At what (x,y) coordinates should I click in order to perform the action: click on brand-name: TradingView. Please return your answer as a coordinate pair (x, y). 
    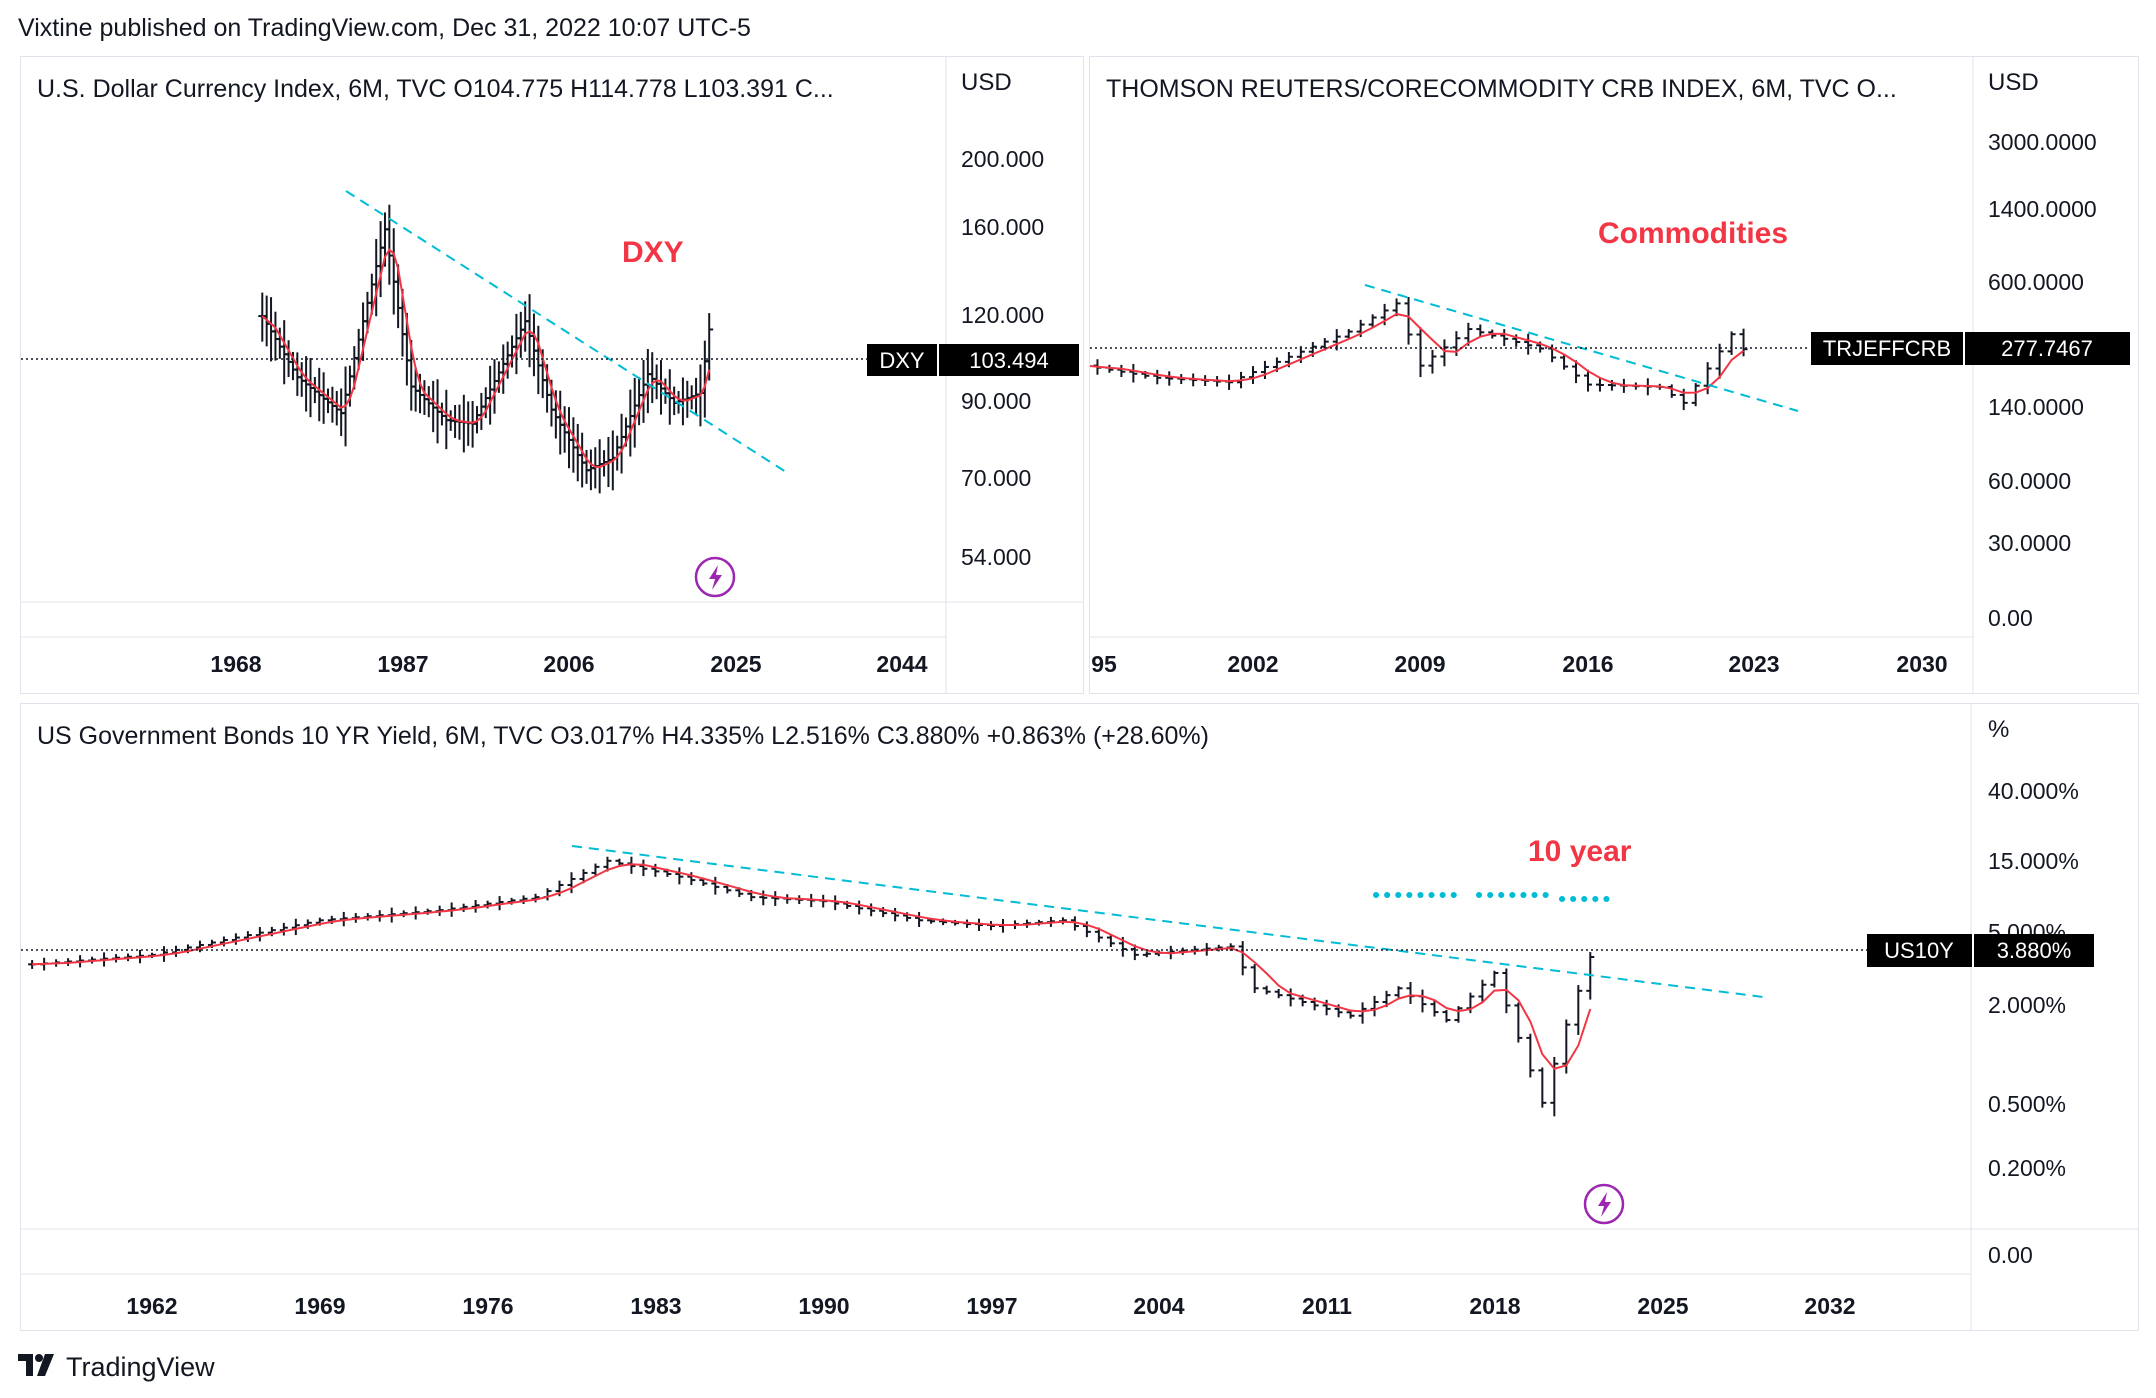
    Looking at the image, I should click on (140, 1366).